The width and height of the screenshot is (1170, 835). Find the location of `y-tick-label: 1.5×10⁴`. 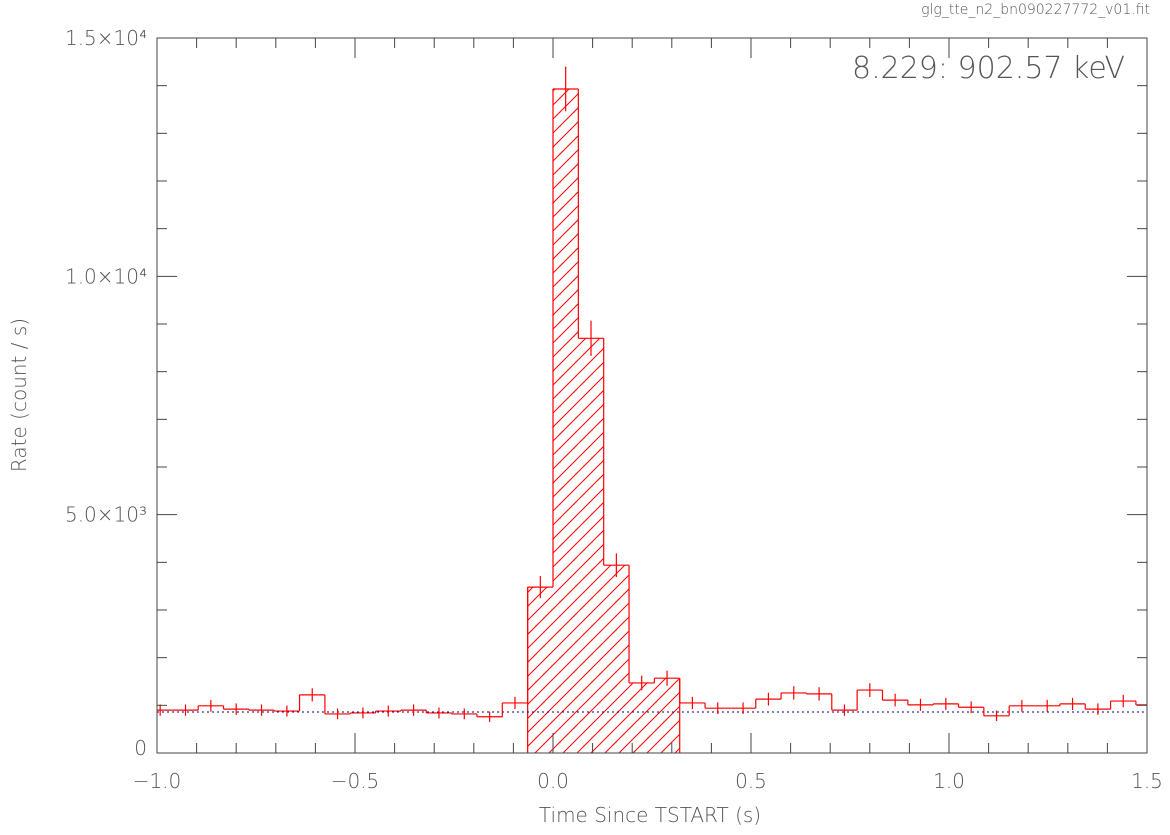

y-tick-label: 1.5×10⁴ is located at coordinates (106, 38).